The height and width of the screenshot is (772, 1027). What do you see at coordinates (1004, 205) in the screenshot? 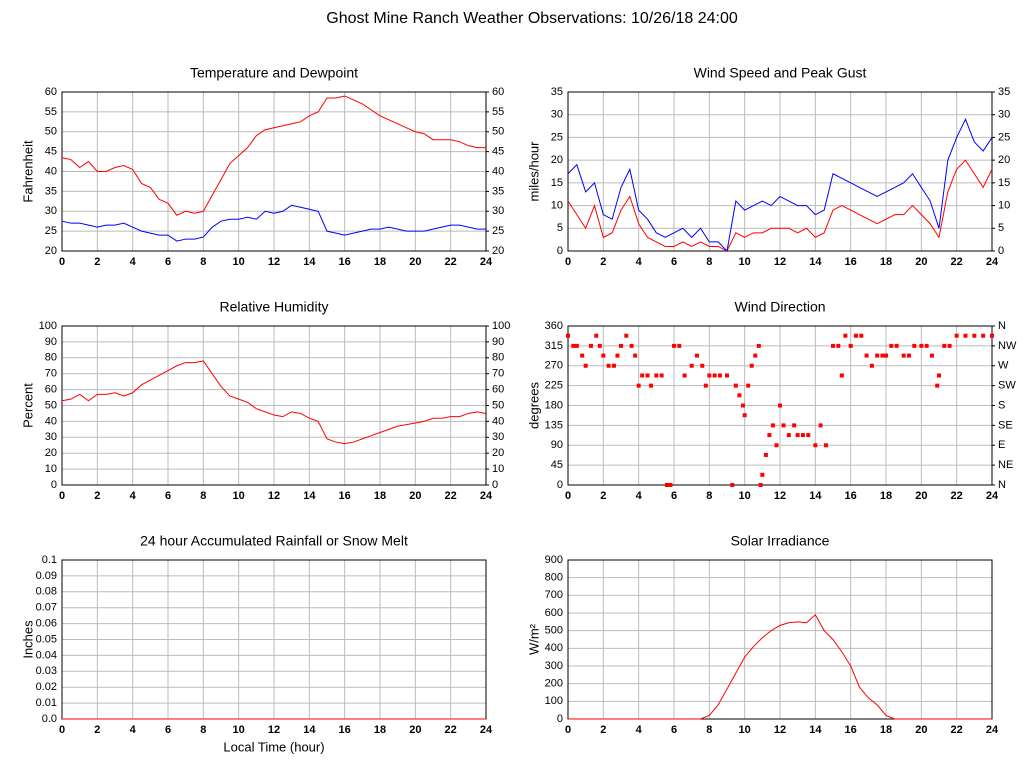
I see `y2-tick-label: 10` at bounding box center [1004, 205].